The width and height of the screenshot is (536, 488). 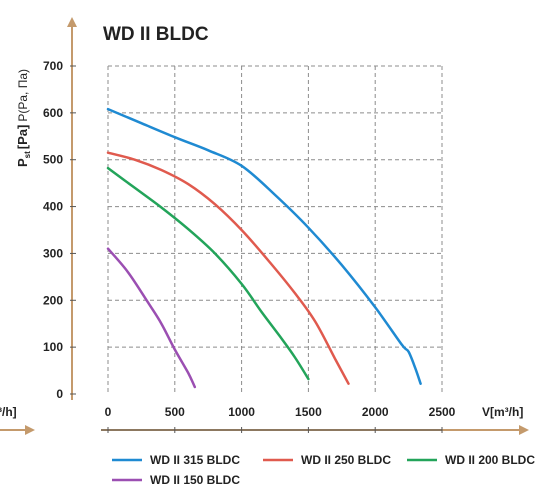 What do you see at coordinates (241, 412) in the screenshot?
I see `x-tick-label: 1000` at bounding box center [241, 412].